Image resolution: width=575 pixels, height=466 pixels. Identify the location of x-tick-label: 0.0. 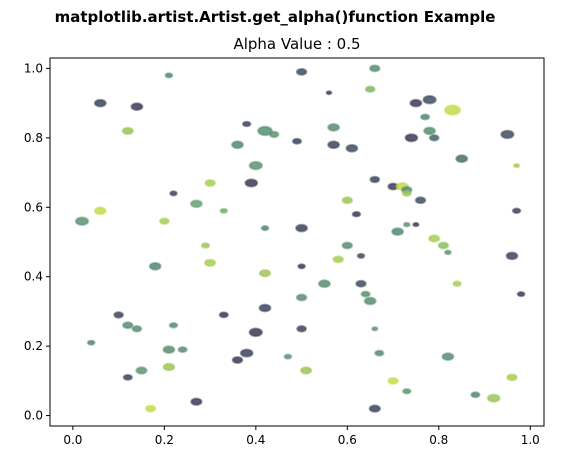
(72, 440).